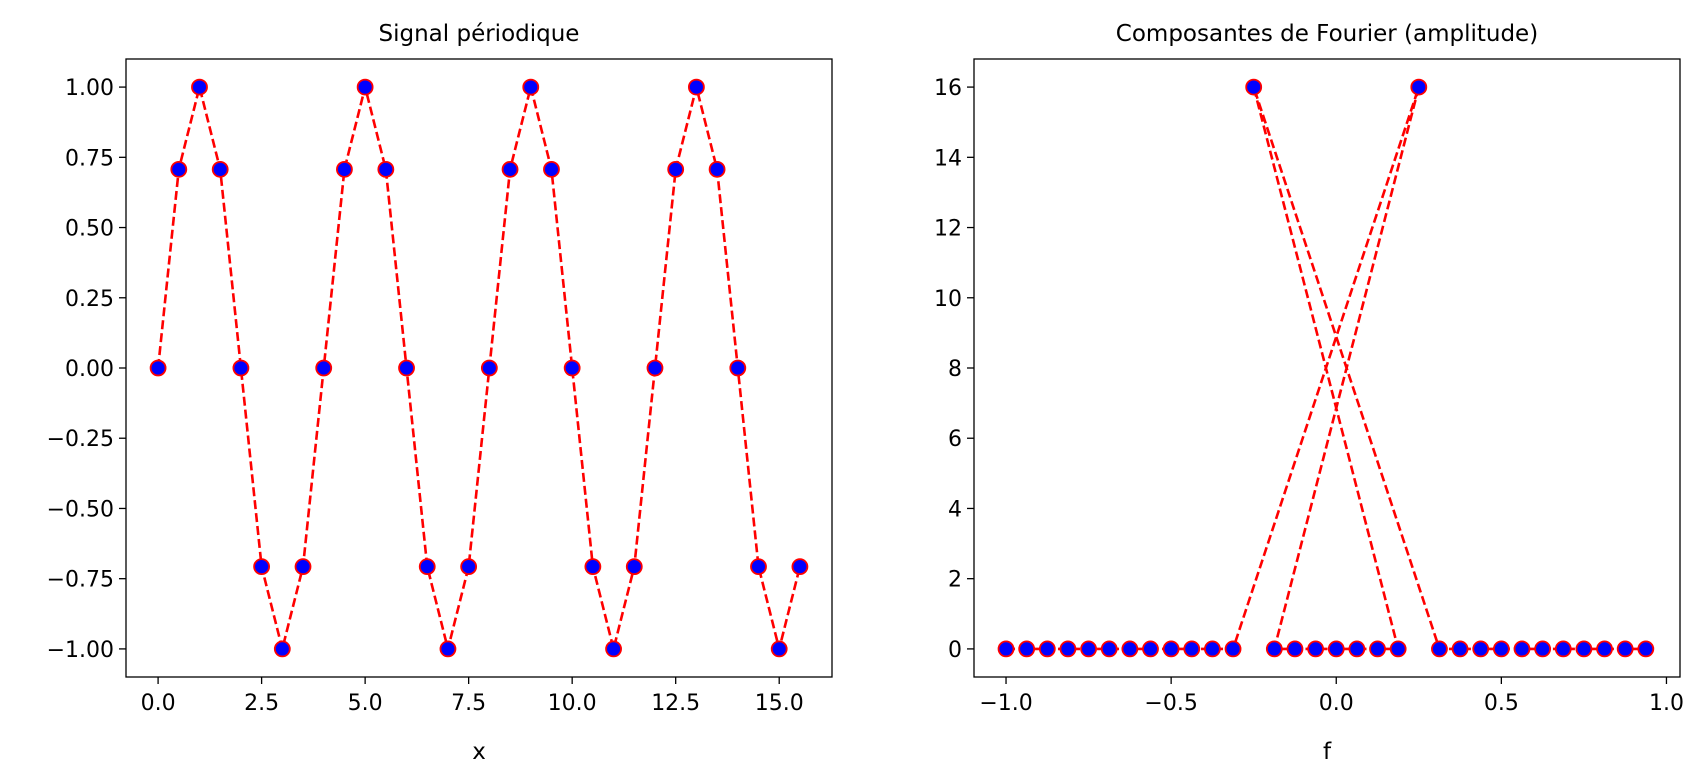 The height and width of the screenshot is (782, 1705). Describe the element at coordinates (89, 158) in the screenshot. I see `y-tick-label: 0.75` at that location.